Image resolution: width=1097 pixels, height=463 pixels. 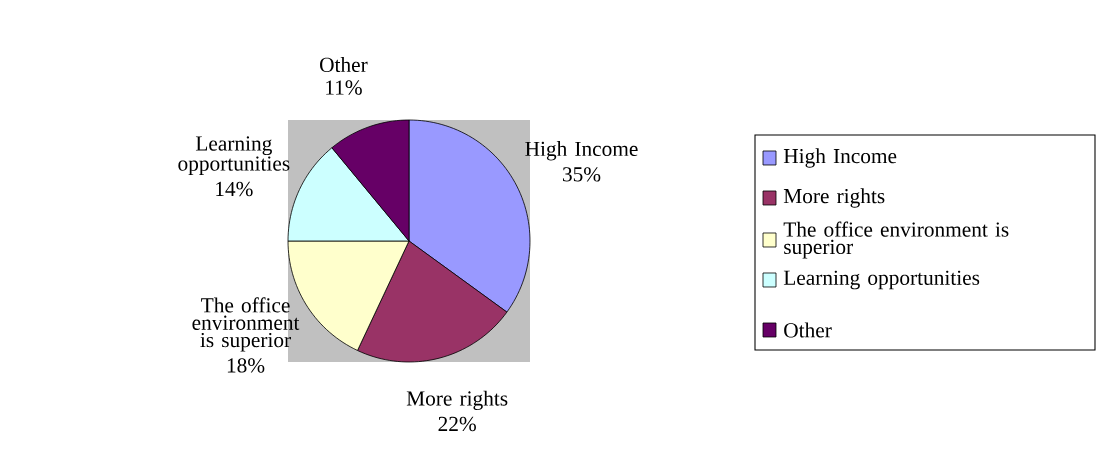 I want to click on data-label: 22%, so click(x=457, y=424).